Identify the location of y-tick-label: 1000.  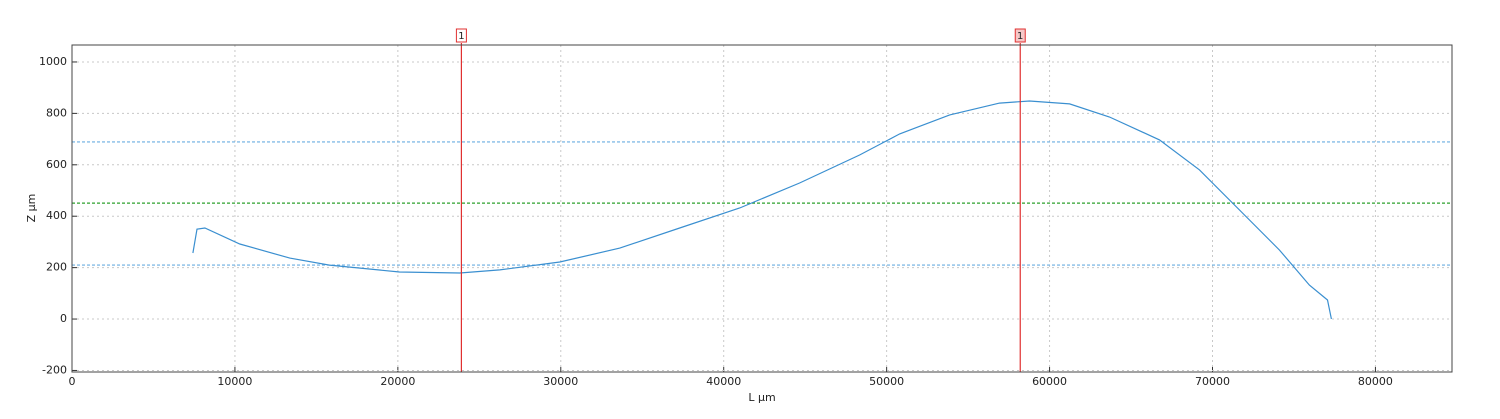
(53, 61).